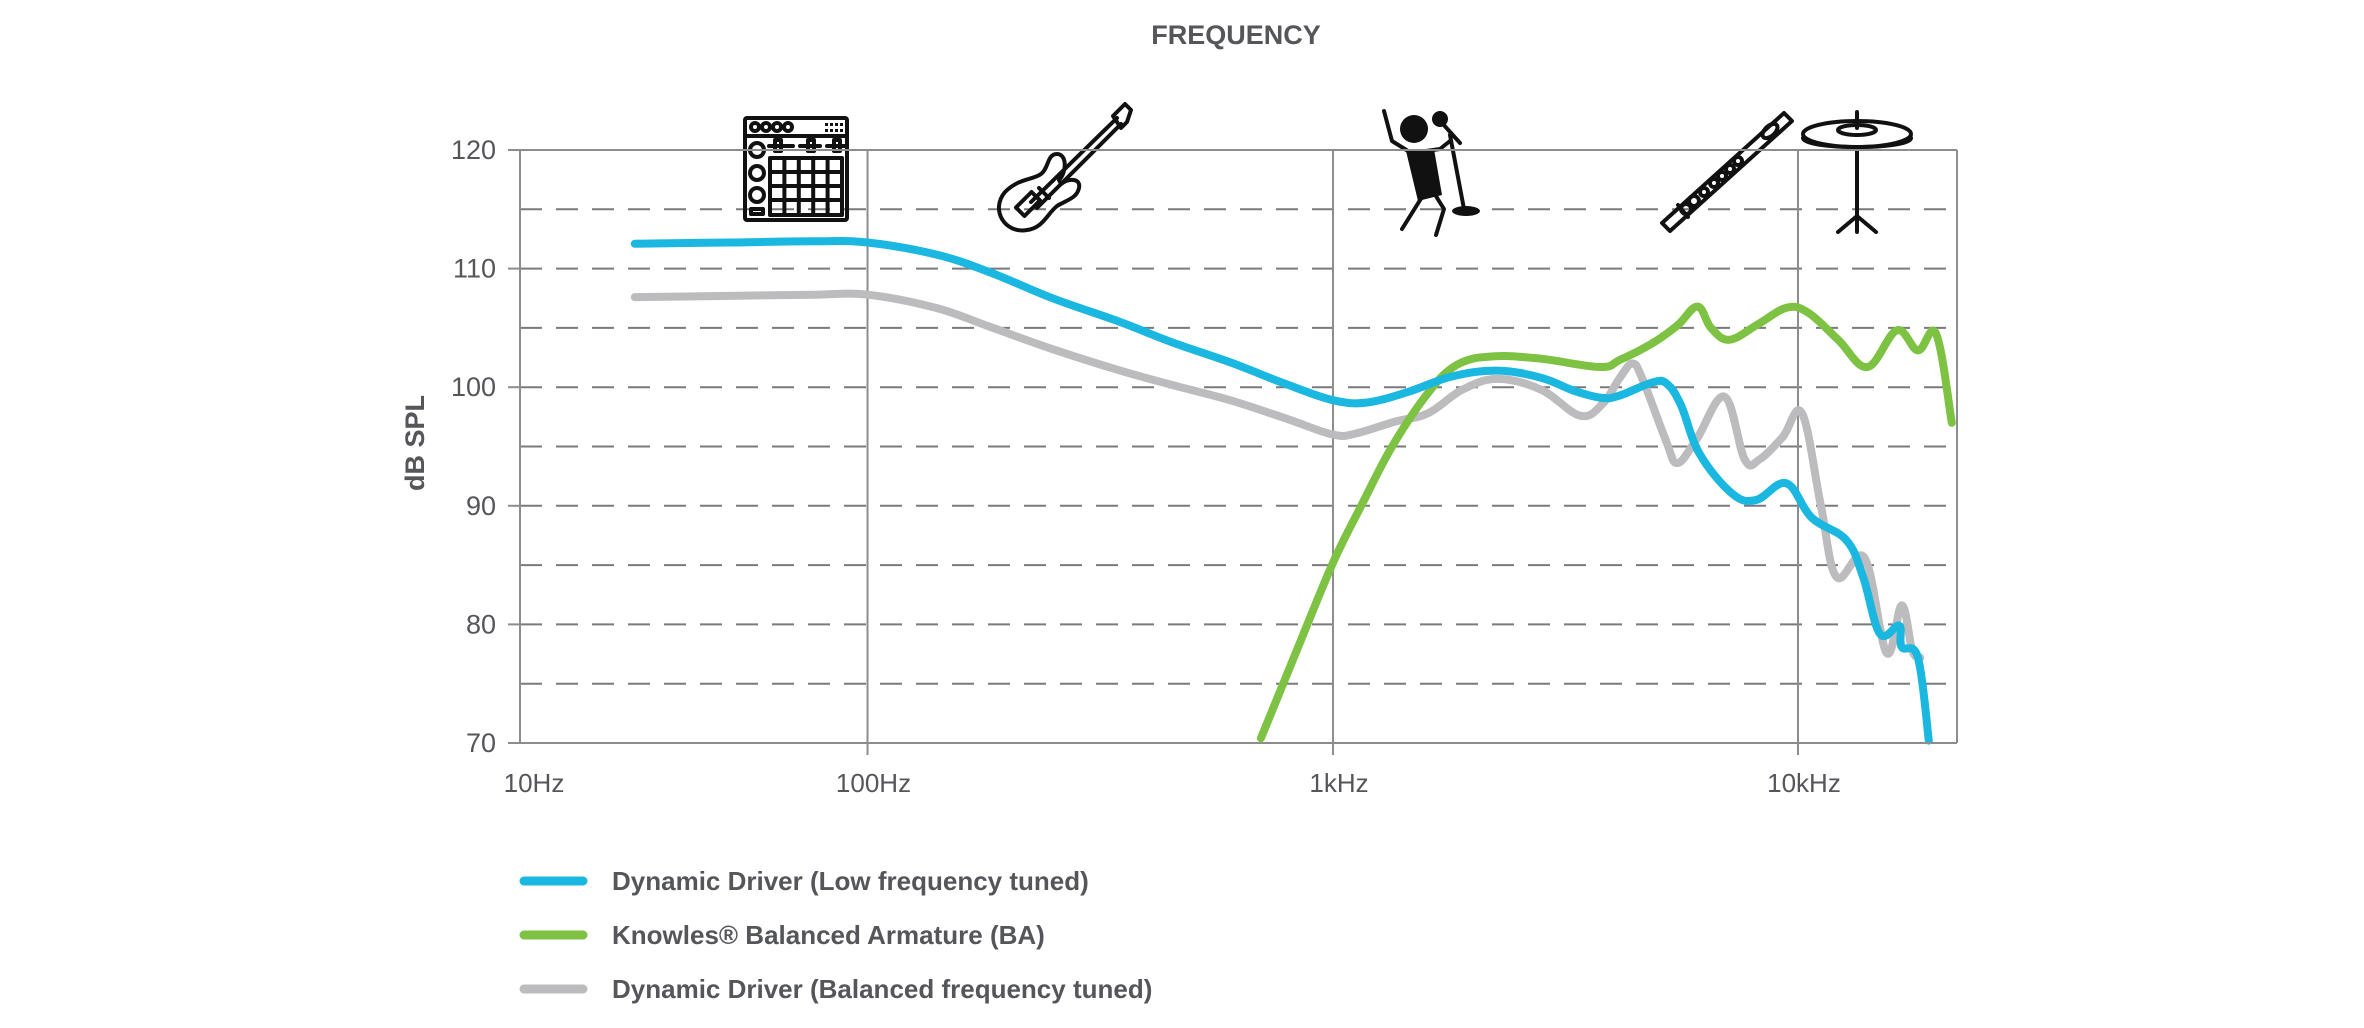 The height and width of the screenshot is (1028, 2364). Describe the element at coordinates (485, 446) in the screenshot. I see `y-tick-labels: 120 110 100 90 80 70` at that location.